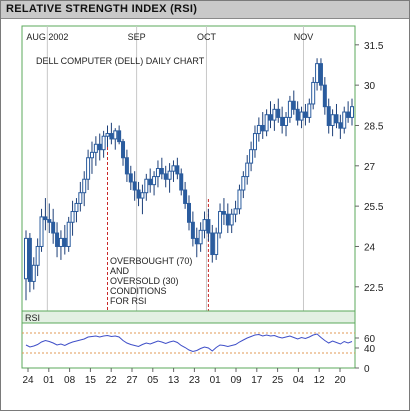 This screenshot has width=410, height=411. Describe the element at coordinates (32, 318) in the screenshot. I see `rsi-panel-label: RSI` at that location.